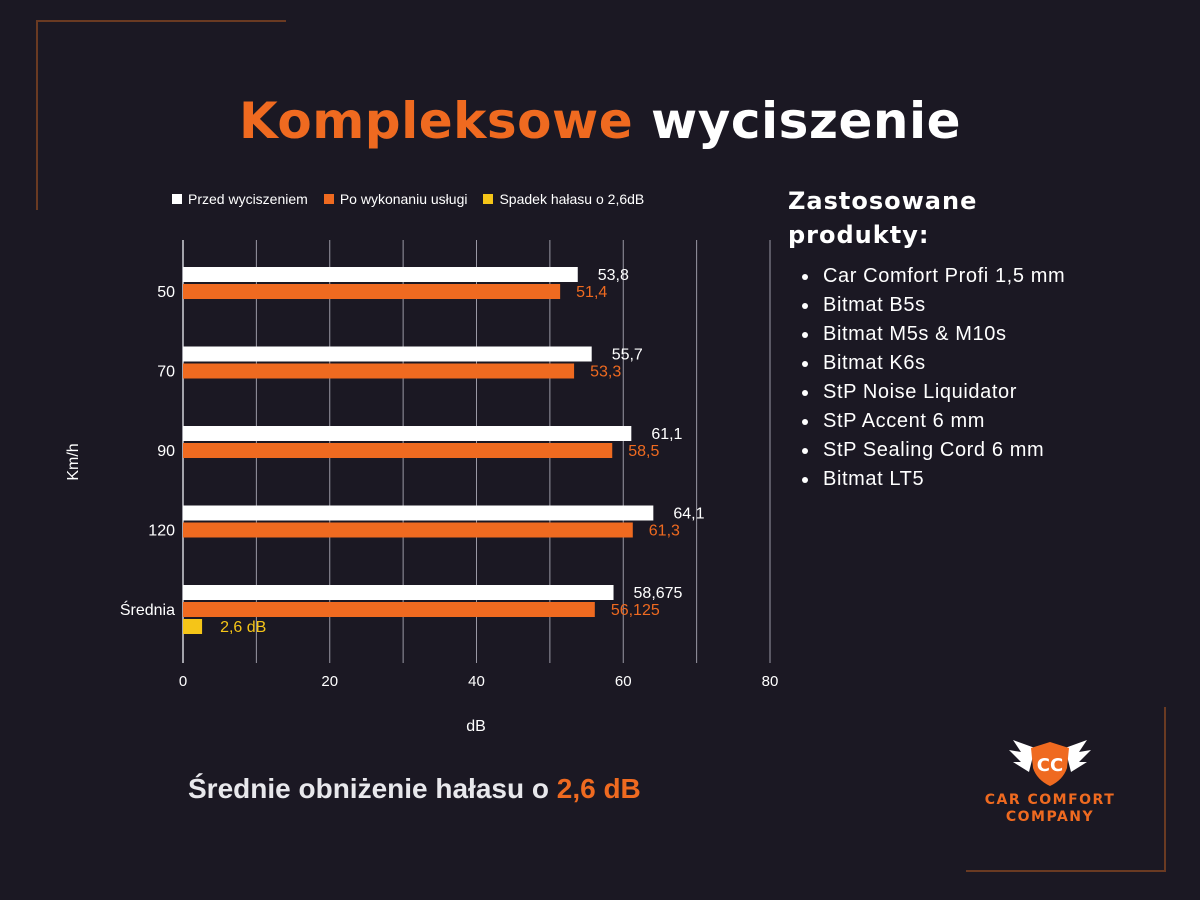  Describe the element at coordinates (476, 681) in the screenshot. I see `x-tick-label: 40` at that location.